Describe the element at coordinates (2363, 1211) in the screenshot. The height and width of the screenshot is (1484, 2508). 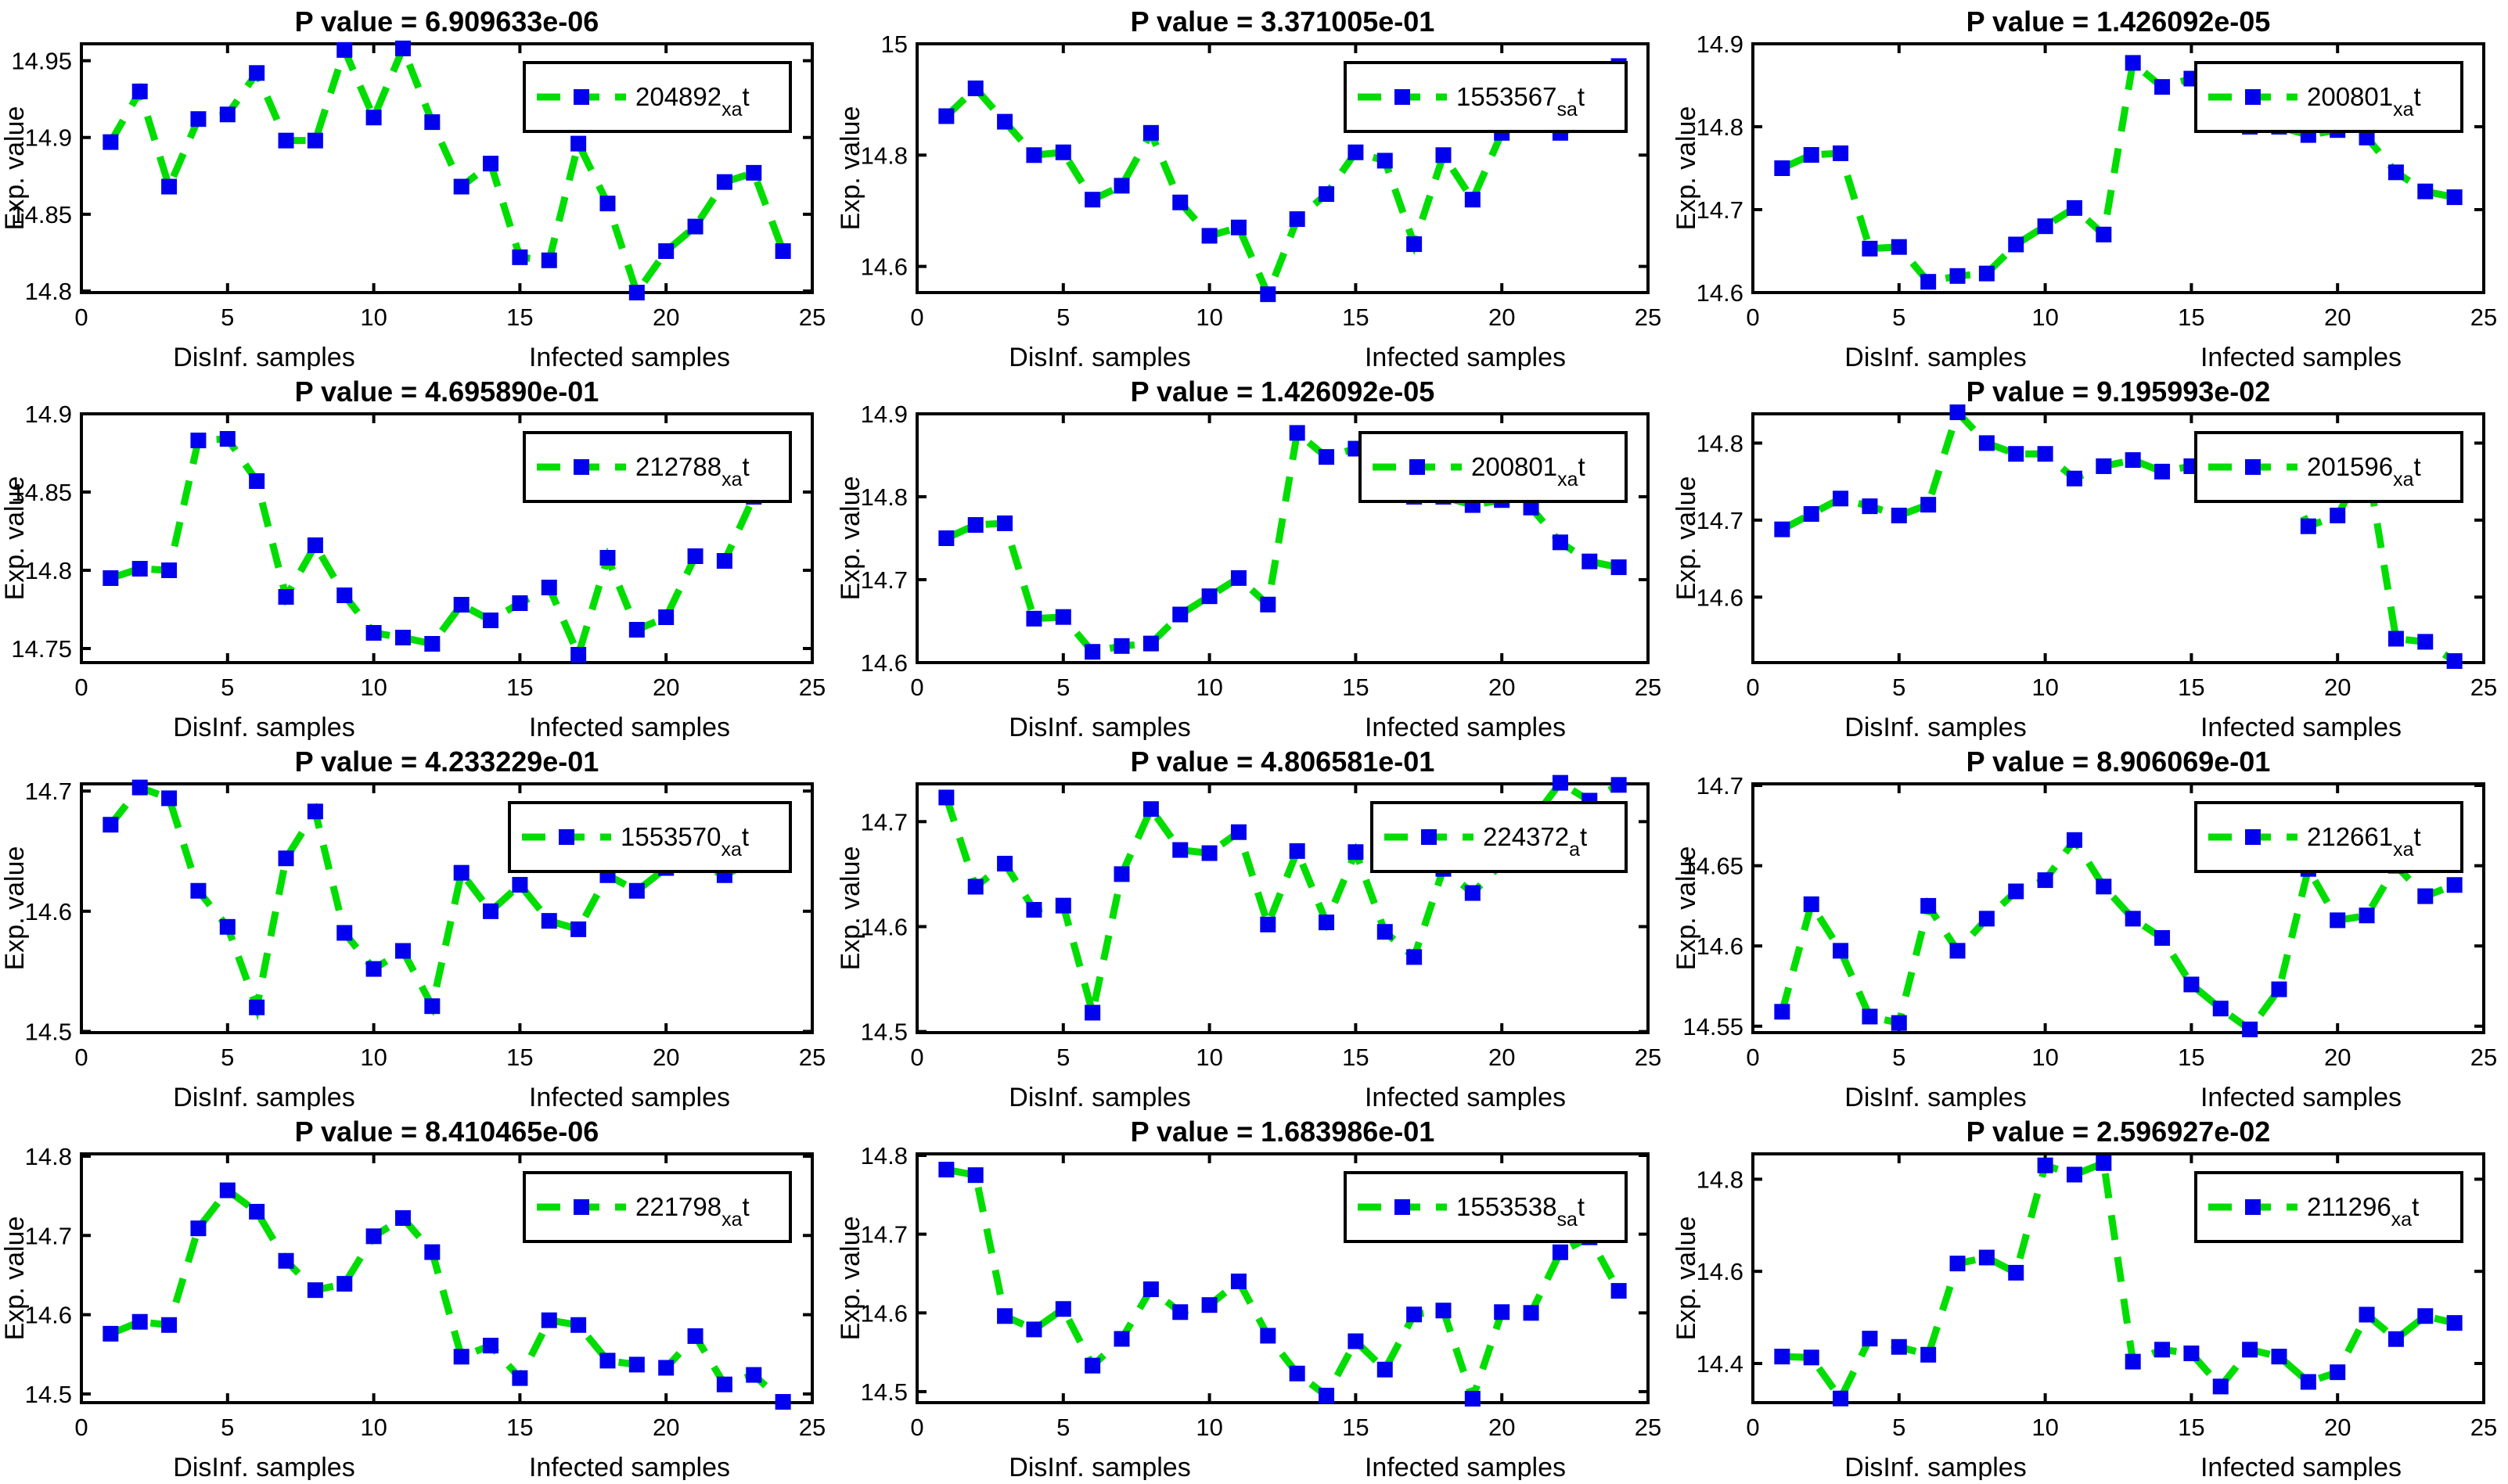
I see `legend-label: 211296xat` at that location.